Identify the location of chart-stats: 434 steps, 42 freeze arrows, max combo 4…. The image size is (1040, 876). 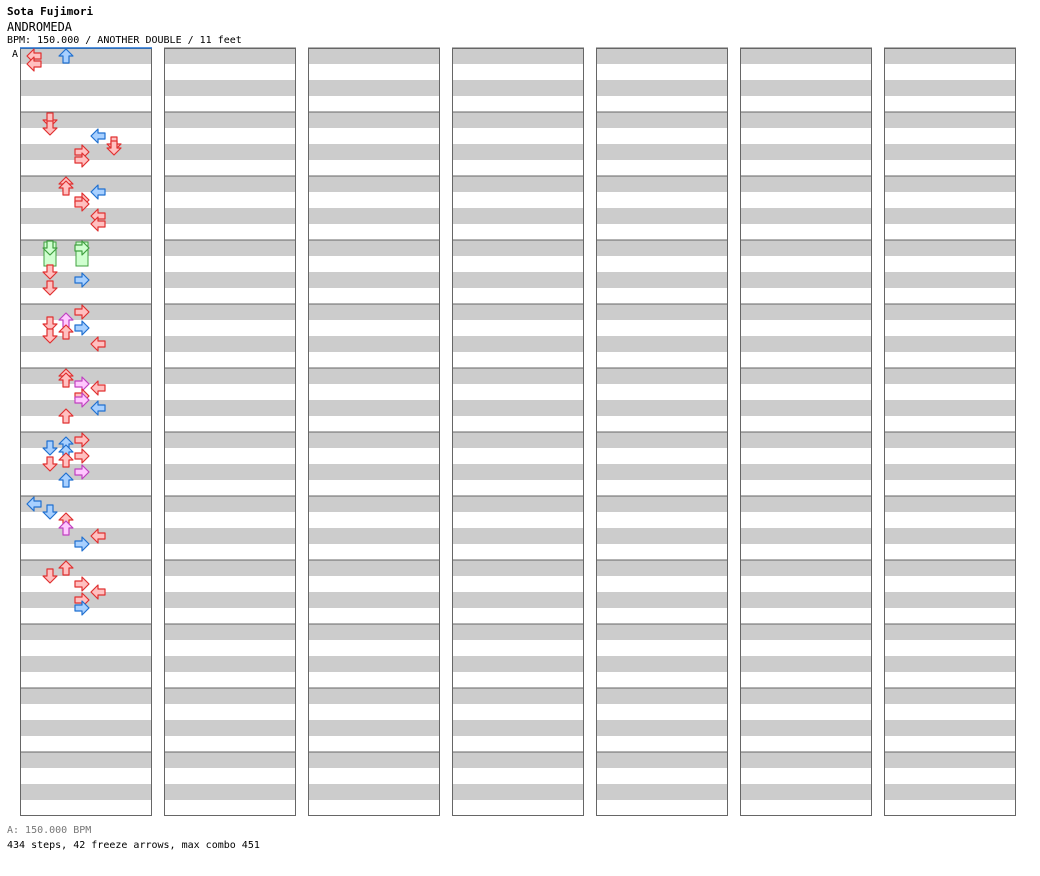
(133, 845).